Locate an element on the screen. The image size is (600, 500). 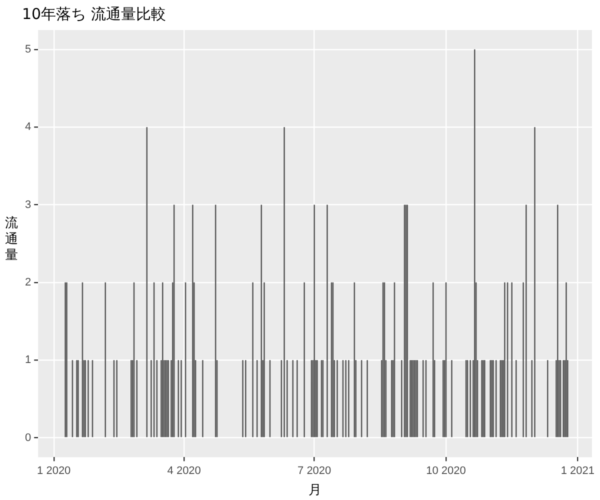
y-tick-label: 1 is located at coordinates (28, 360).